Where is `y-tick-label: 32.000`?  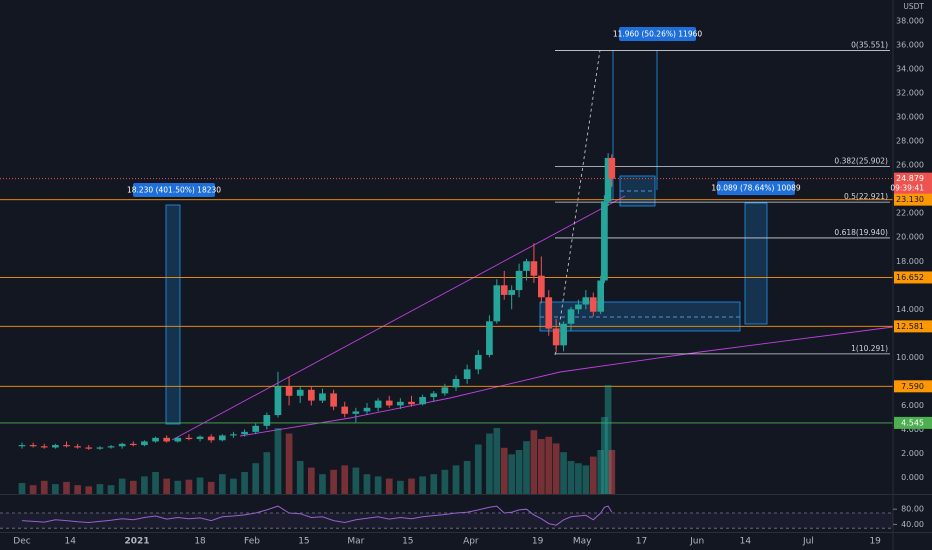
y-tick-label: 32.000 is located at coordinates (910, 93).